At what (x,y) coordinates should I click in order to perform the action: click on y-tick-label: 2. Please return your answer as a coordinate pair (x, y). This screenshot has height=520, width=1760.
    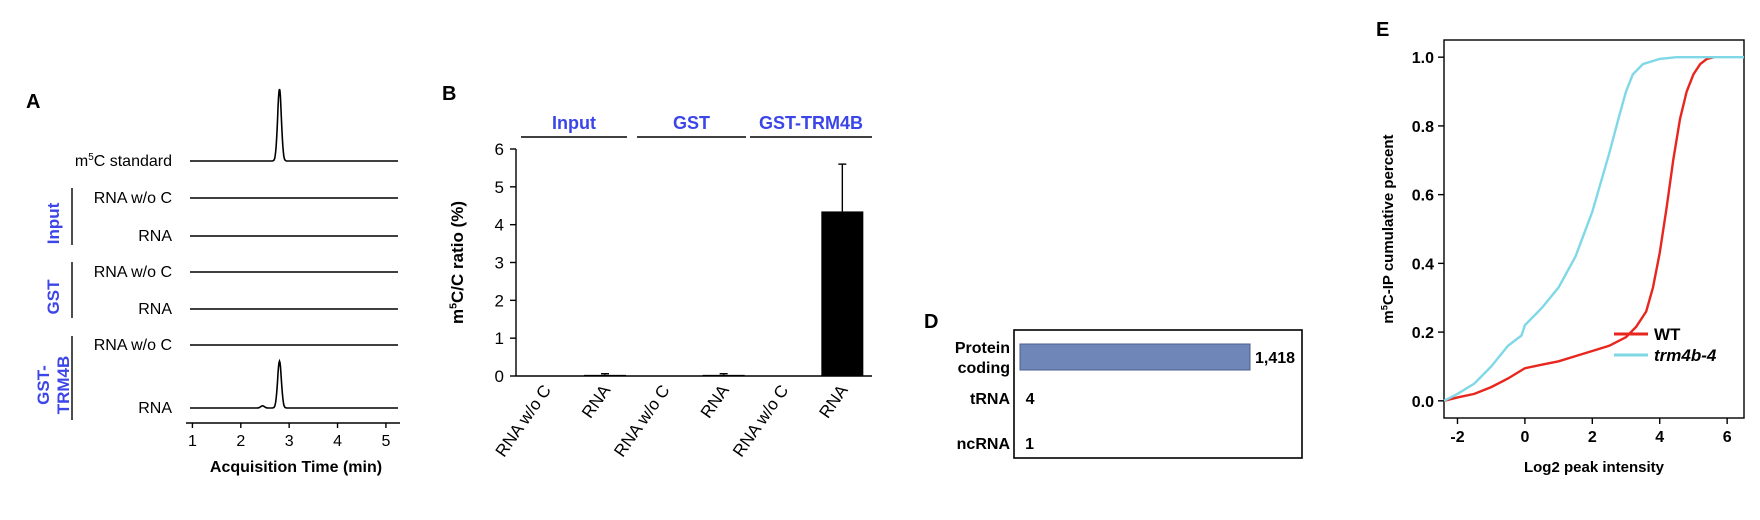
    Looking at the image, I should click on (499, 300).